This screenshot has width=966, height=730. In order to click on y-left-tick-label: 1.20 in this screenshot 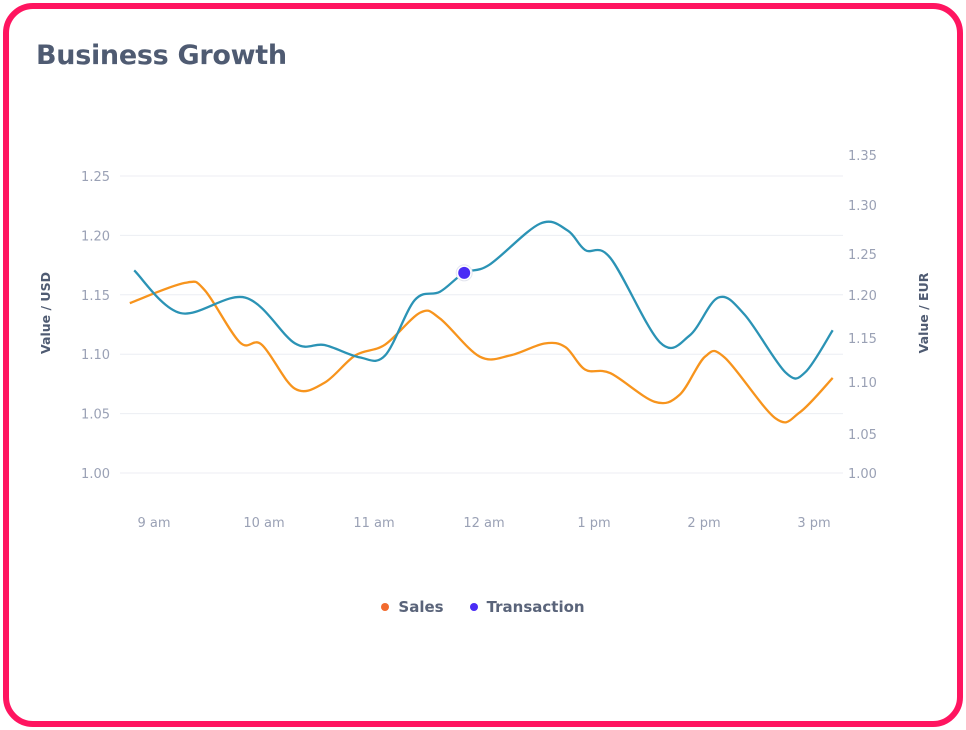, I will do `click(95, 236)`.